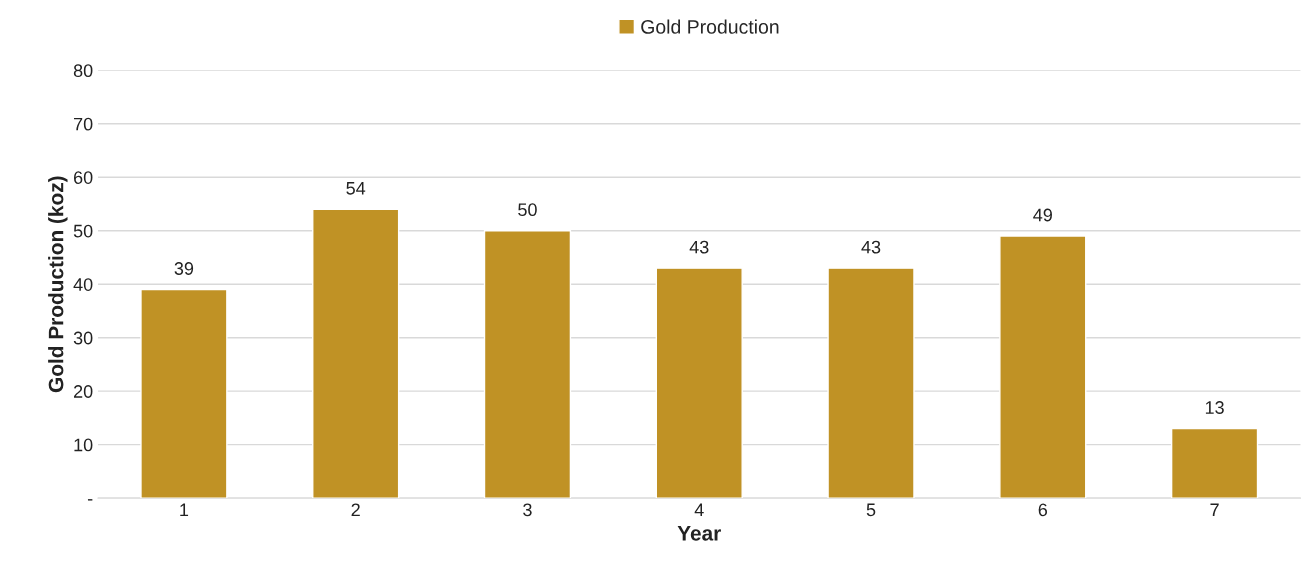 The image size is (1307, 586). Describe the element at coordinates (58, 284) in the screenshot. I see `y-axis-title: Gold Production (koz)` at that location.